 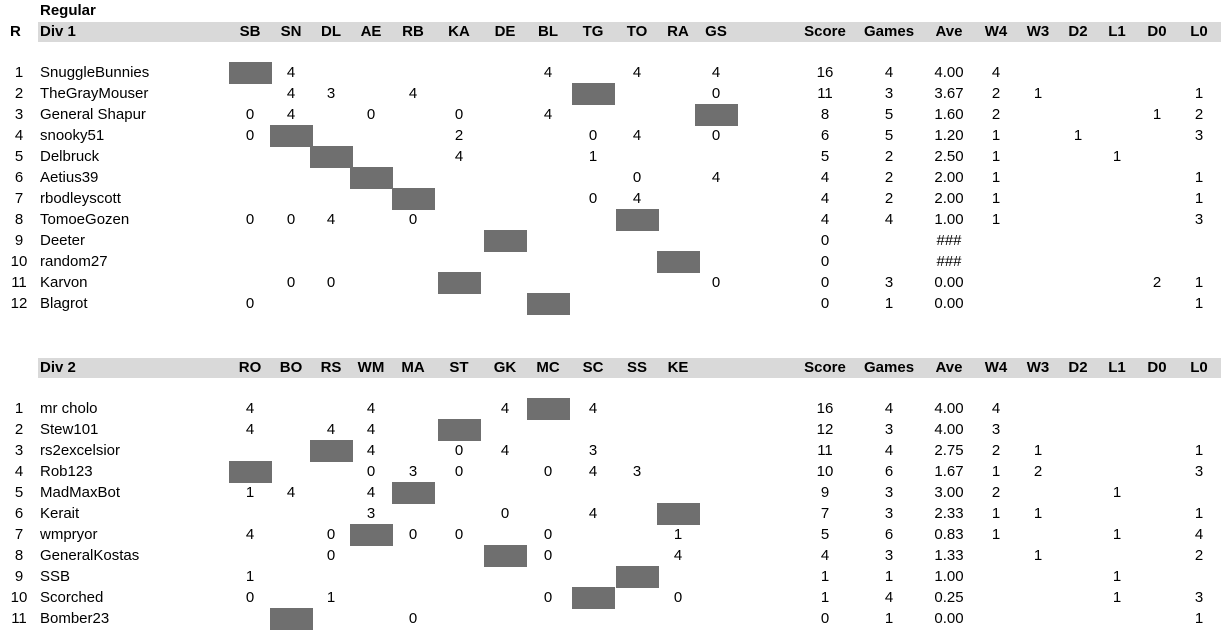 What do you see at coordinates (637, 31) in the screenshot?
I see `opponent-header: TO` at bounding box center [637, 31].